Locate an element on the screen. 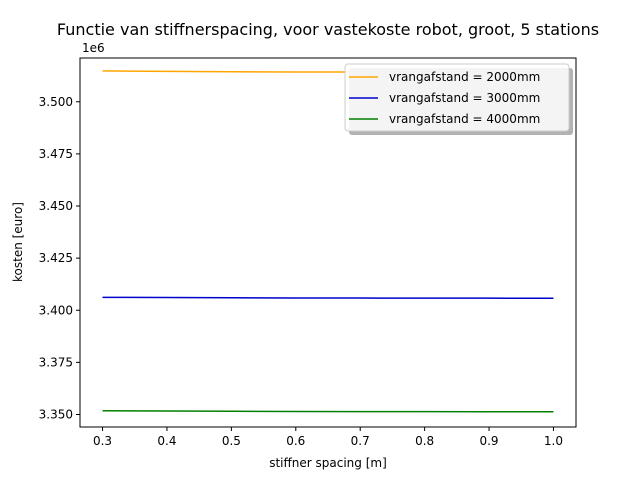 The image size is (640, 480). x-tick-label: 0.7 is located at coordinates (360, 441).